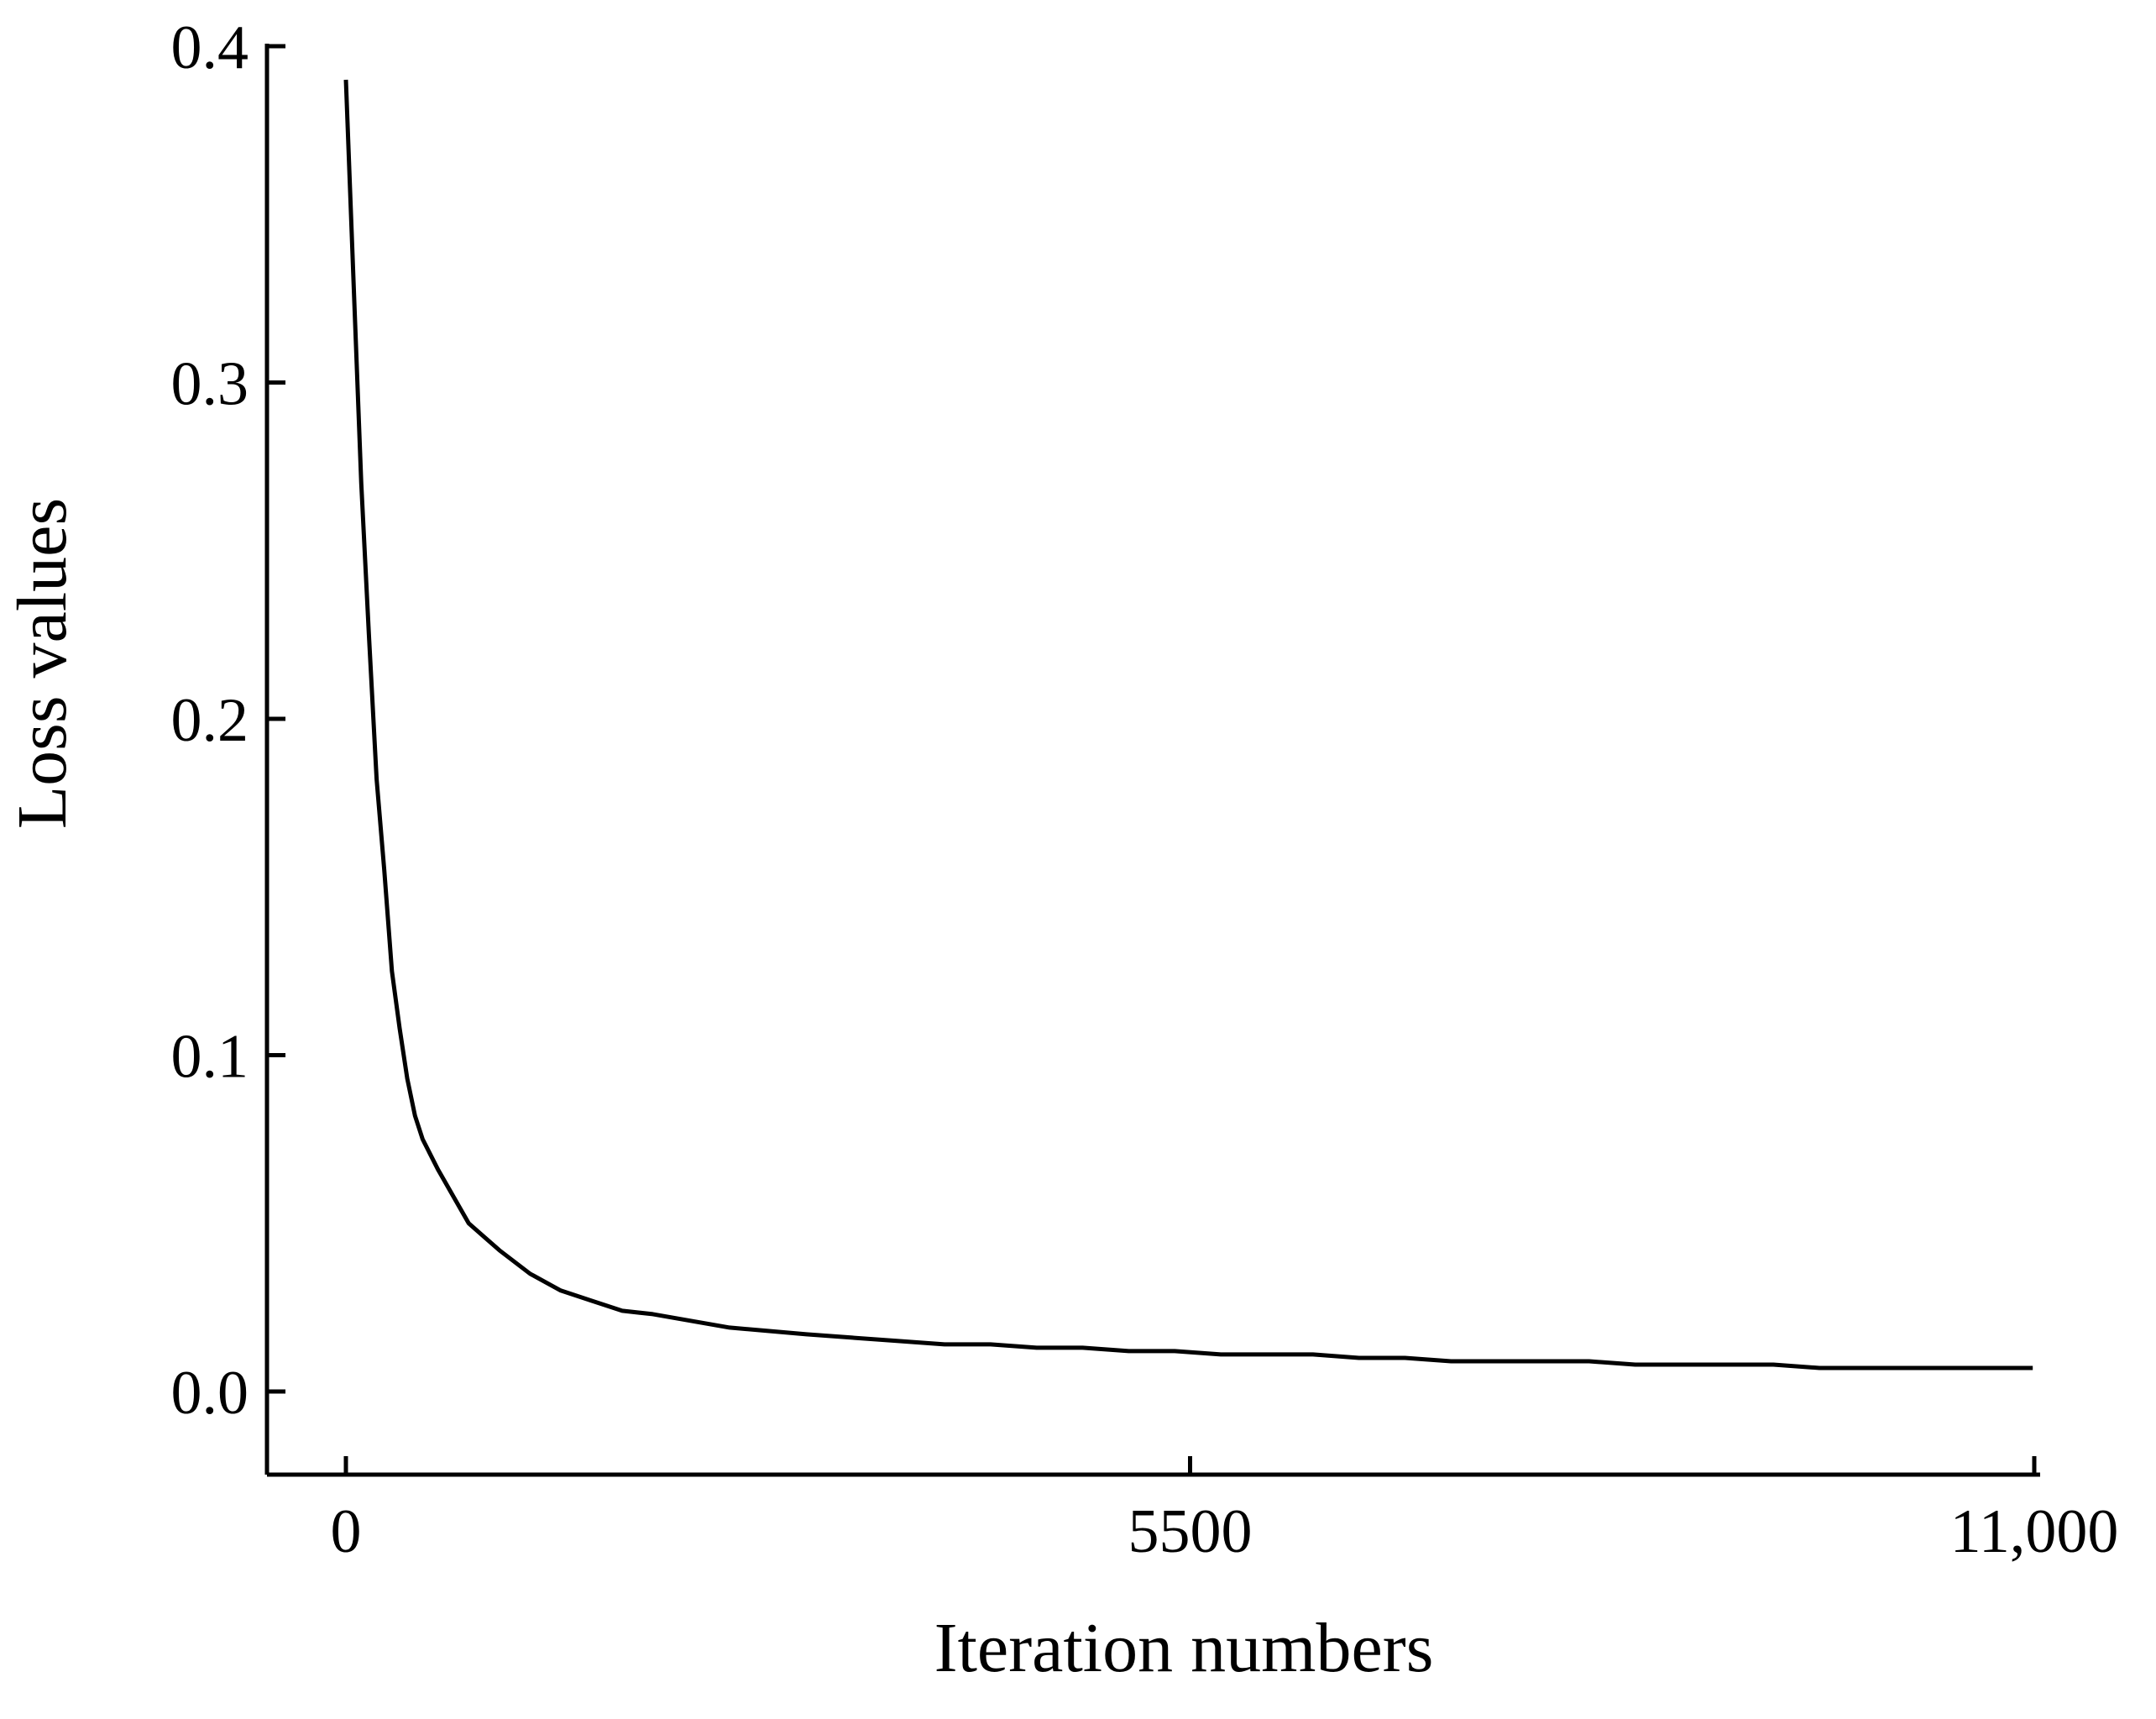  What do you see at coordinates (210, 47) in the screenshot?
I see `y-tick-label: 0.4` at bounding box center [210, 47].